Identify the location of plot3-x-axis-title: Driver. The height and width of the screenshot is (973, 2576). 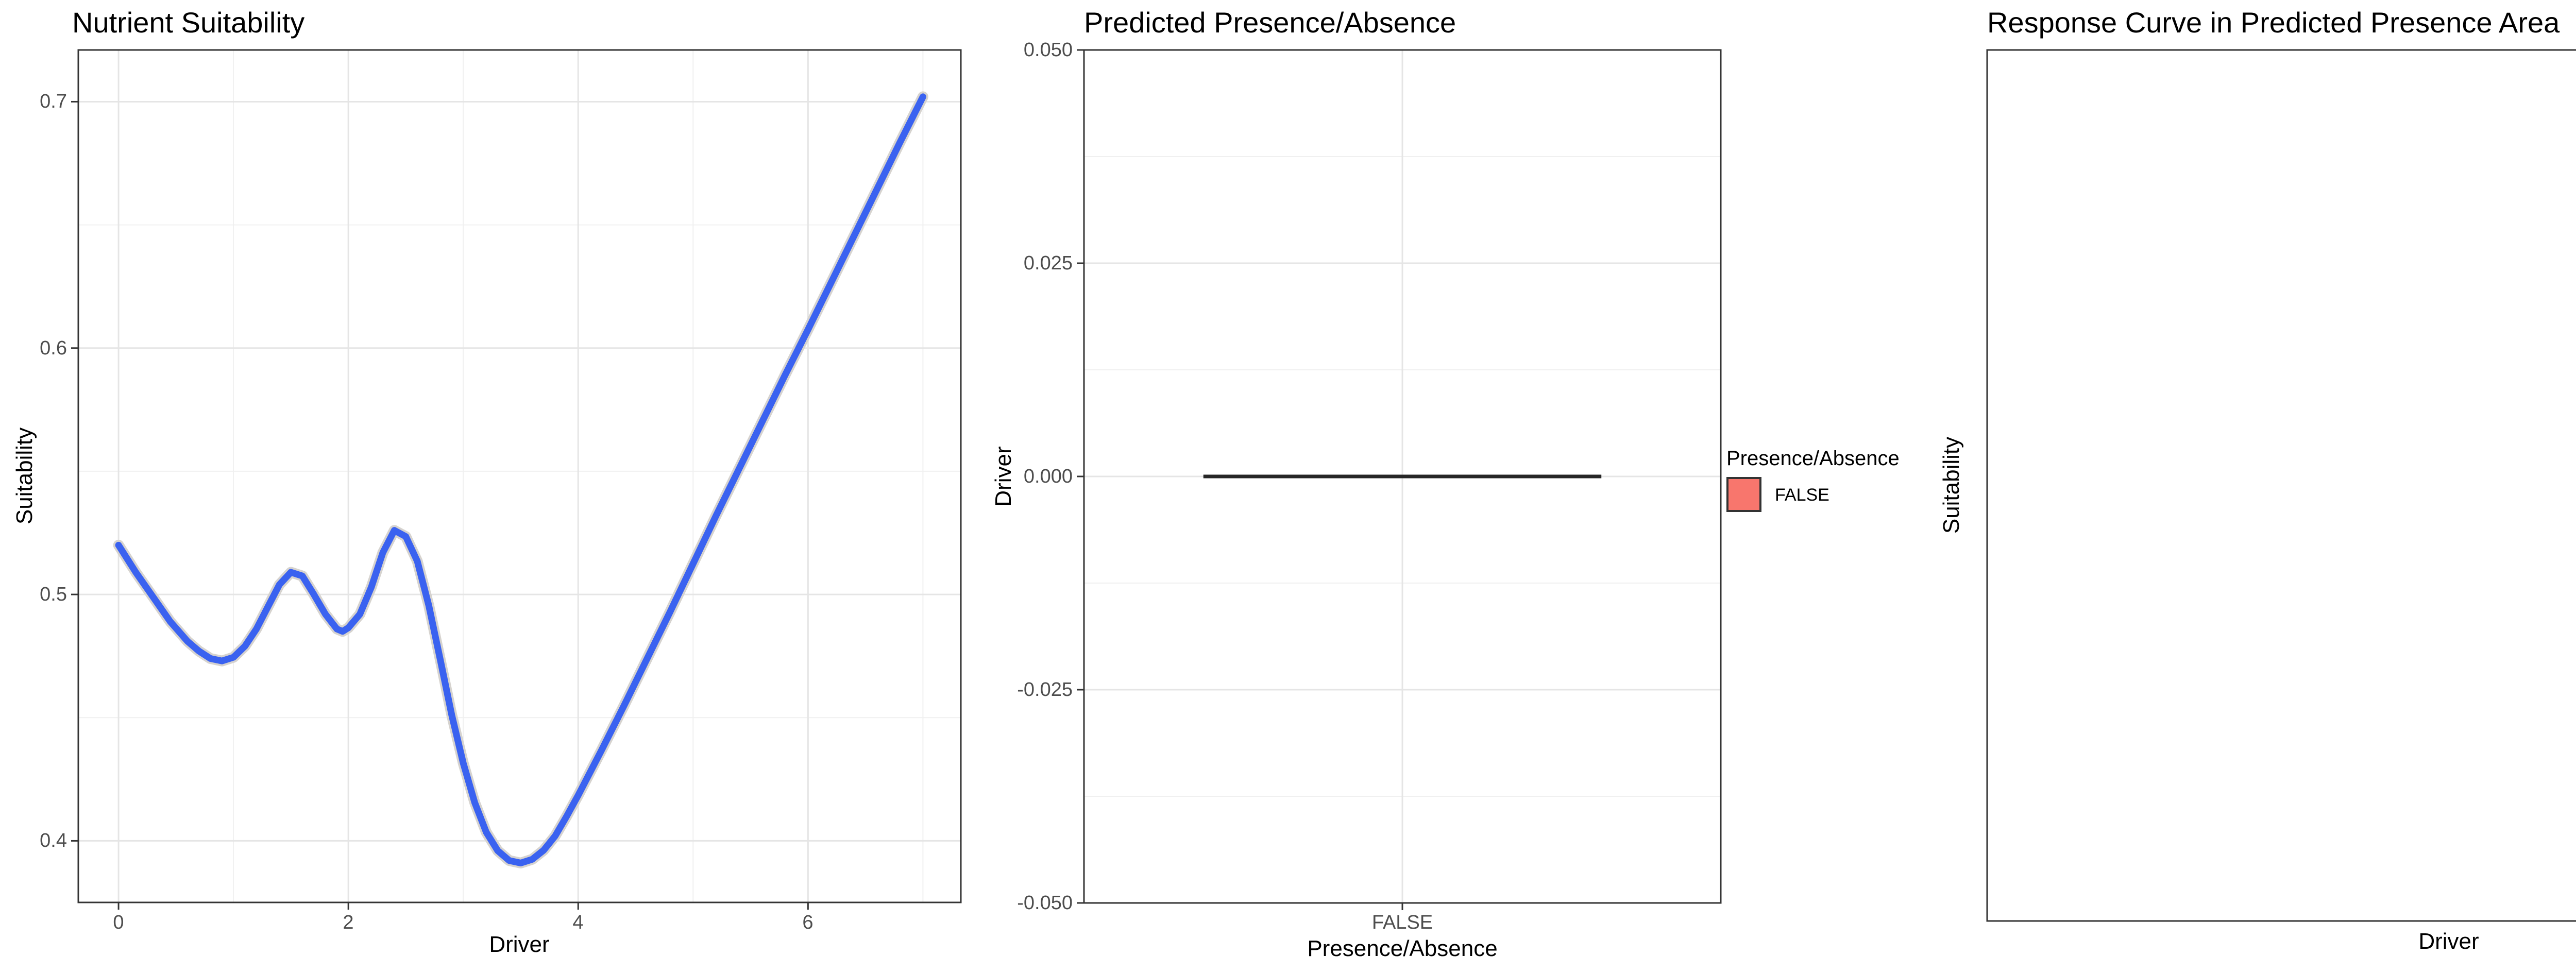
(2448, 941).